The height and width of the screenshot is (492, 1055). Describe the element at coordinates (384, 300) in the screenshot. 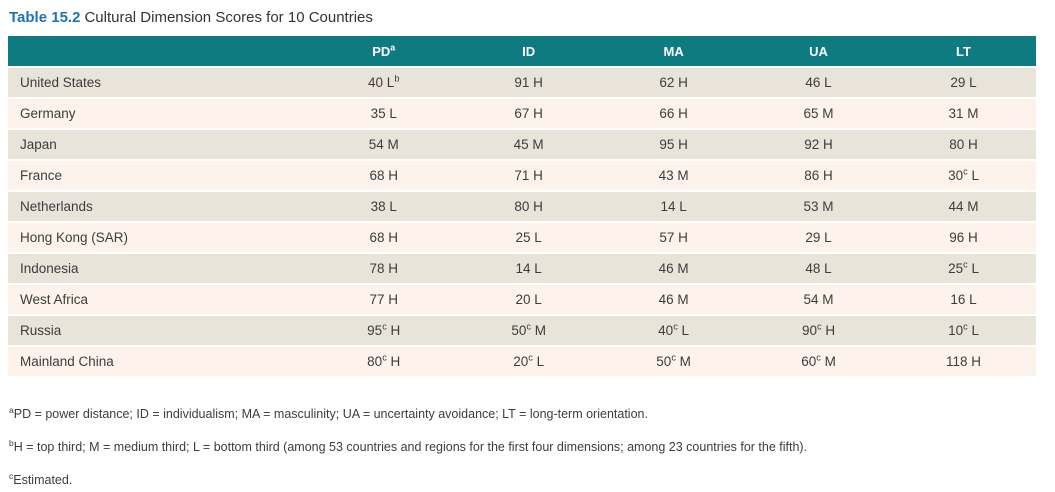

I see `score-cell: 77 H` at that location.